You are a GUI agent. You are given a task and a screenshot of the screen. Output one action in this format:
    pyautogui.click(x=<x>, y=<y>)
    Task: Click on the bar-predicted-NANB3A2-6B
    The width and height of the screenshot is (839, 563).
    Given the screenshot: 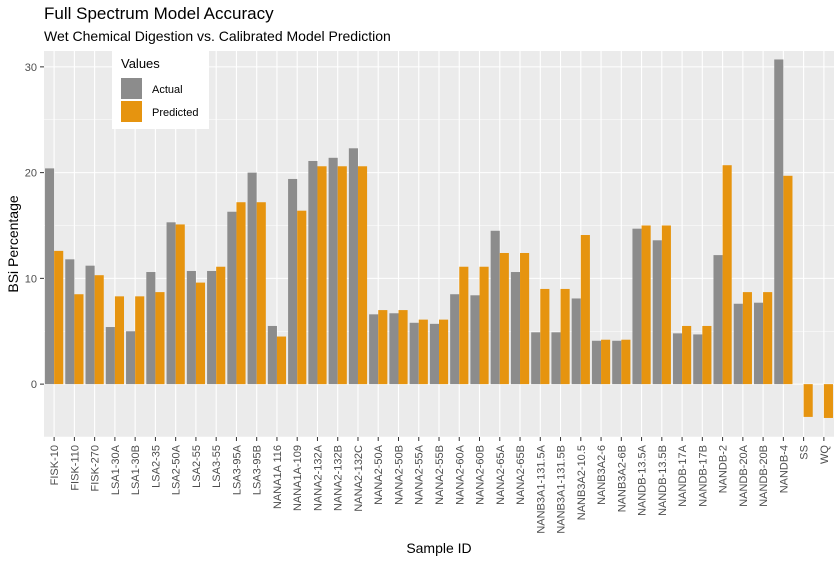 What is the action you would take?
    pyautogui.click(x=626, y=362)
    